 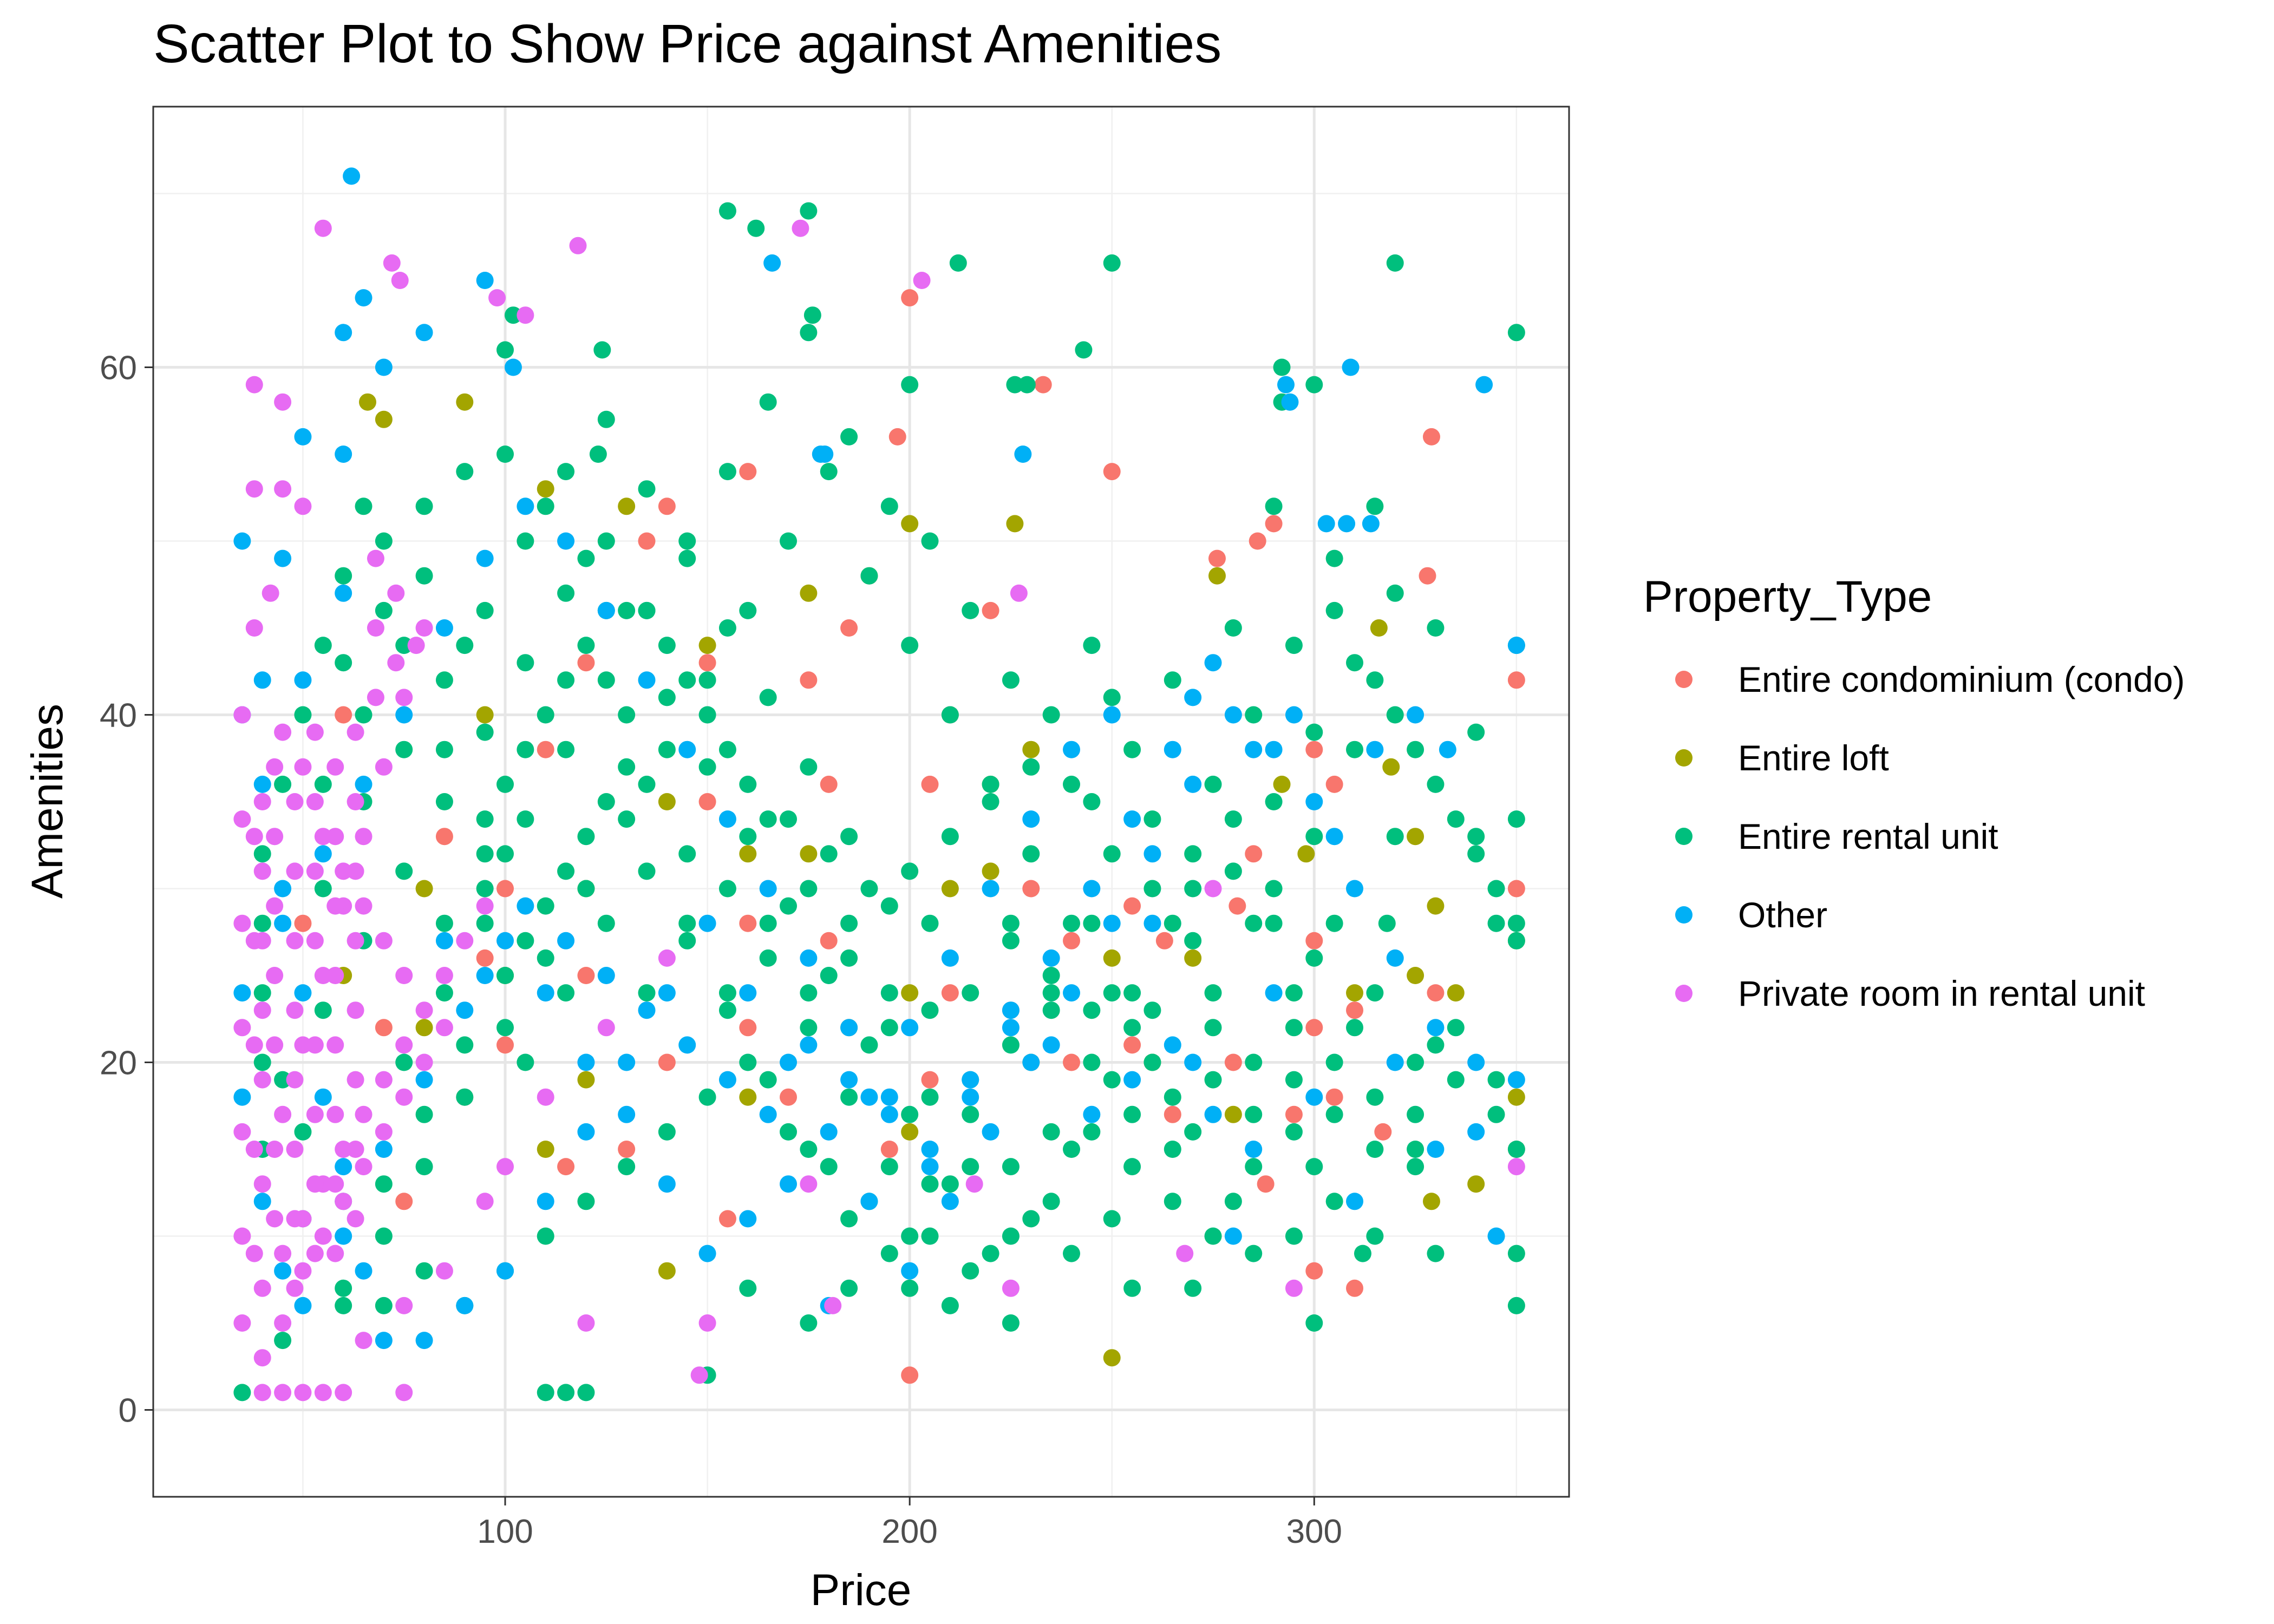 I want to click on legend-label: Other, so click(x=1783, y=915).